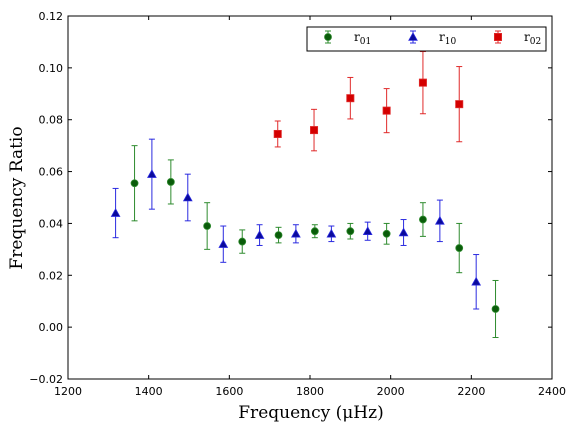 The height and width of the screenshot is (432, 576). I want to click on legend-box, so click(426, 39).